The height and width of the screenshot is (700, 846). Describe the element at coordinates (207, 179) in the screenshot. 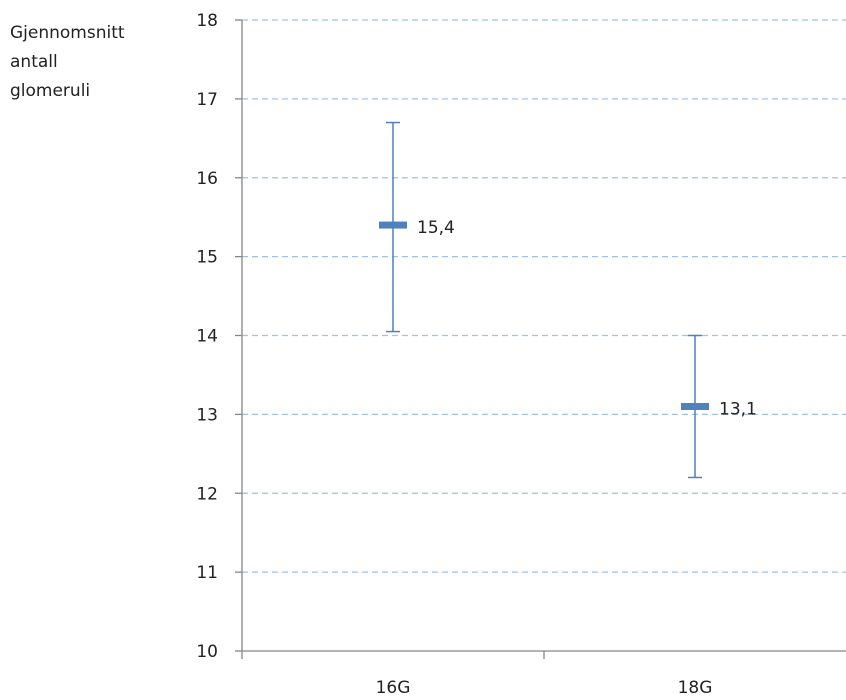

I see `y-tick-label: 16` at that location.